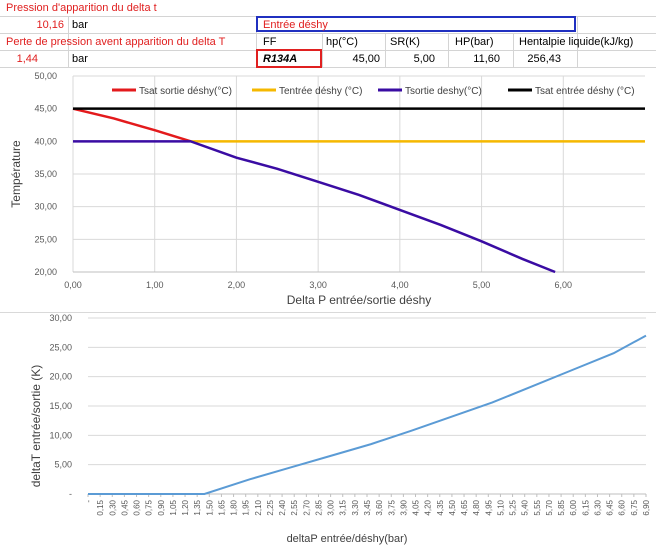 This screenshot has width=656, height=557. Describe the element at coordinates (576, 42) in the screenshot. I see `header-hentalpie: Hentalpie liquide(kJ/kg)` at that location.